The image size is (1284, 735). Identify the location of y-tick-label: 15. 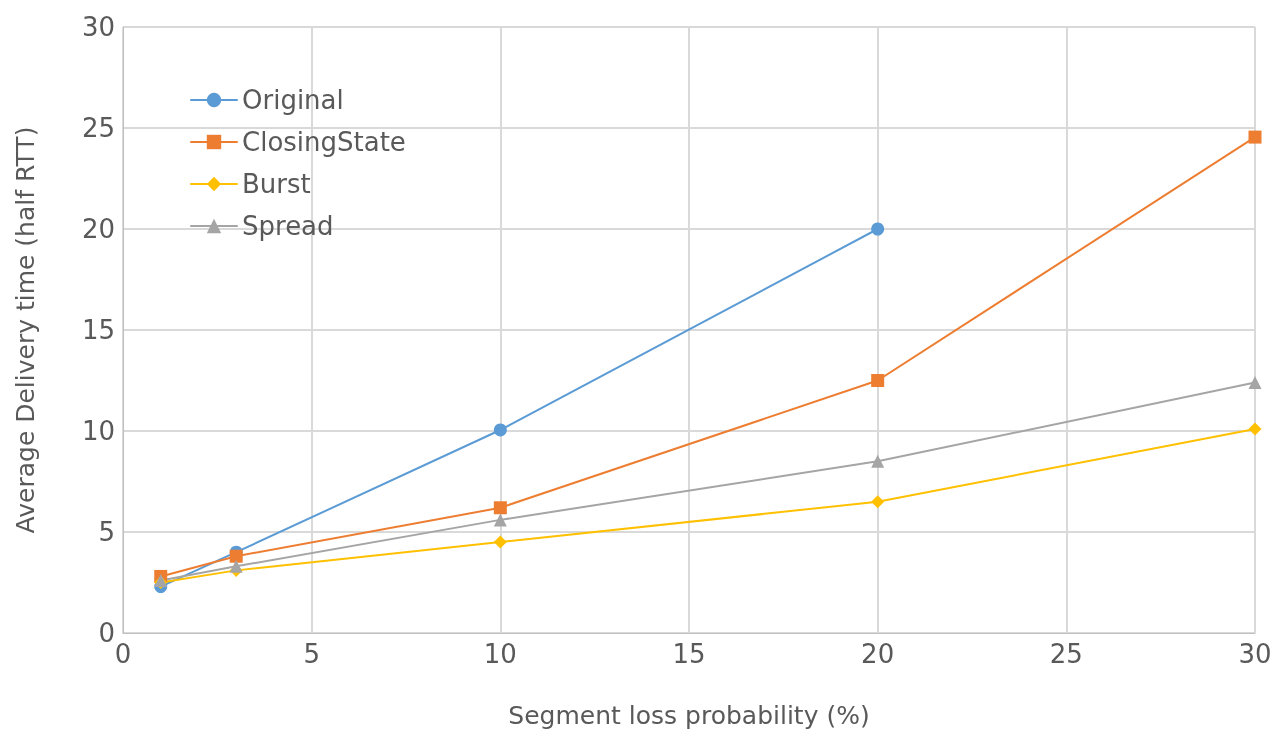
(98, 330).